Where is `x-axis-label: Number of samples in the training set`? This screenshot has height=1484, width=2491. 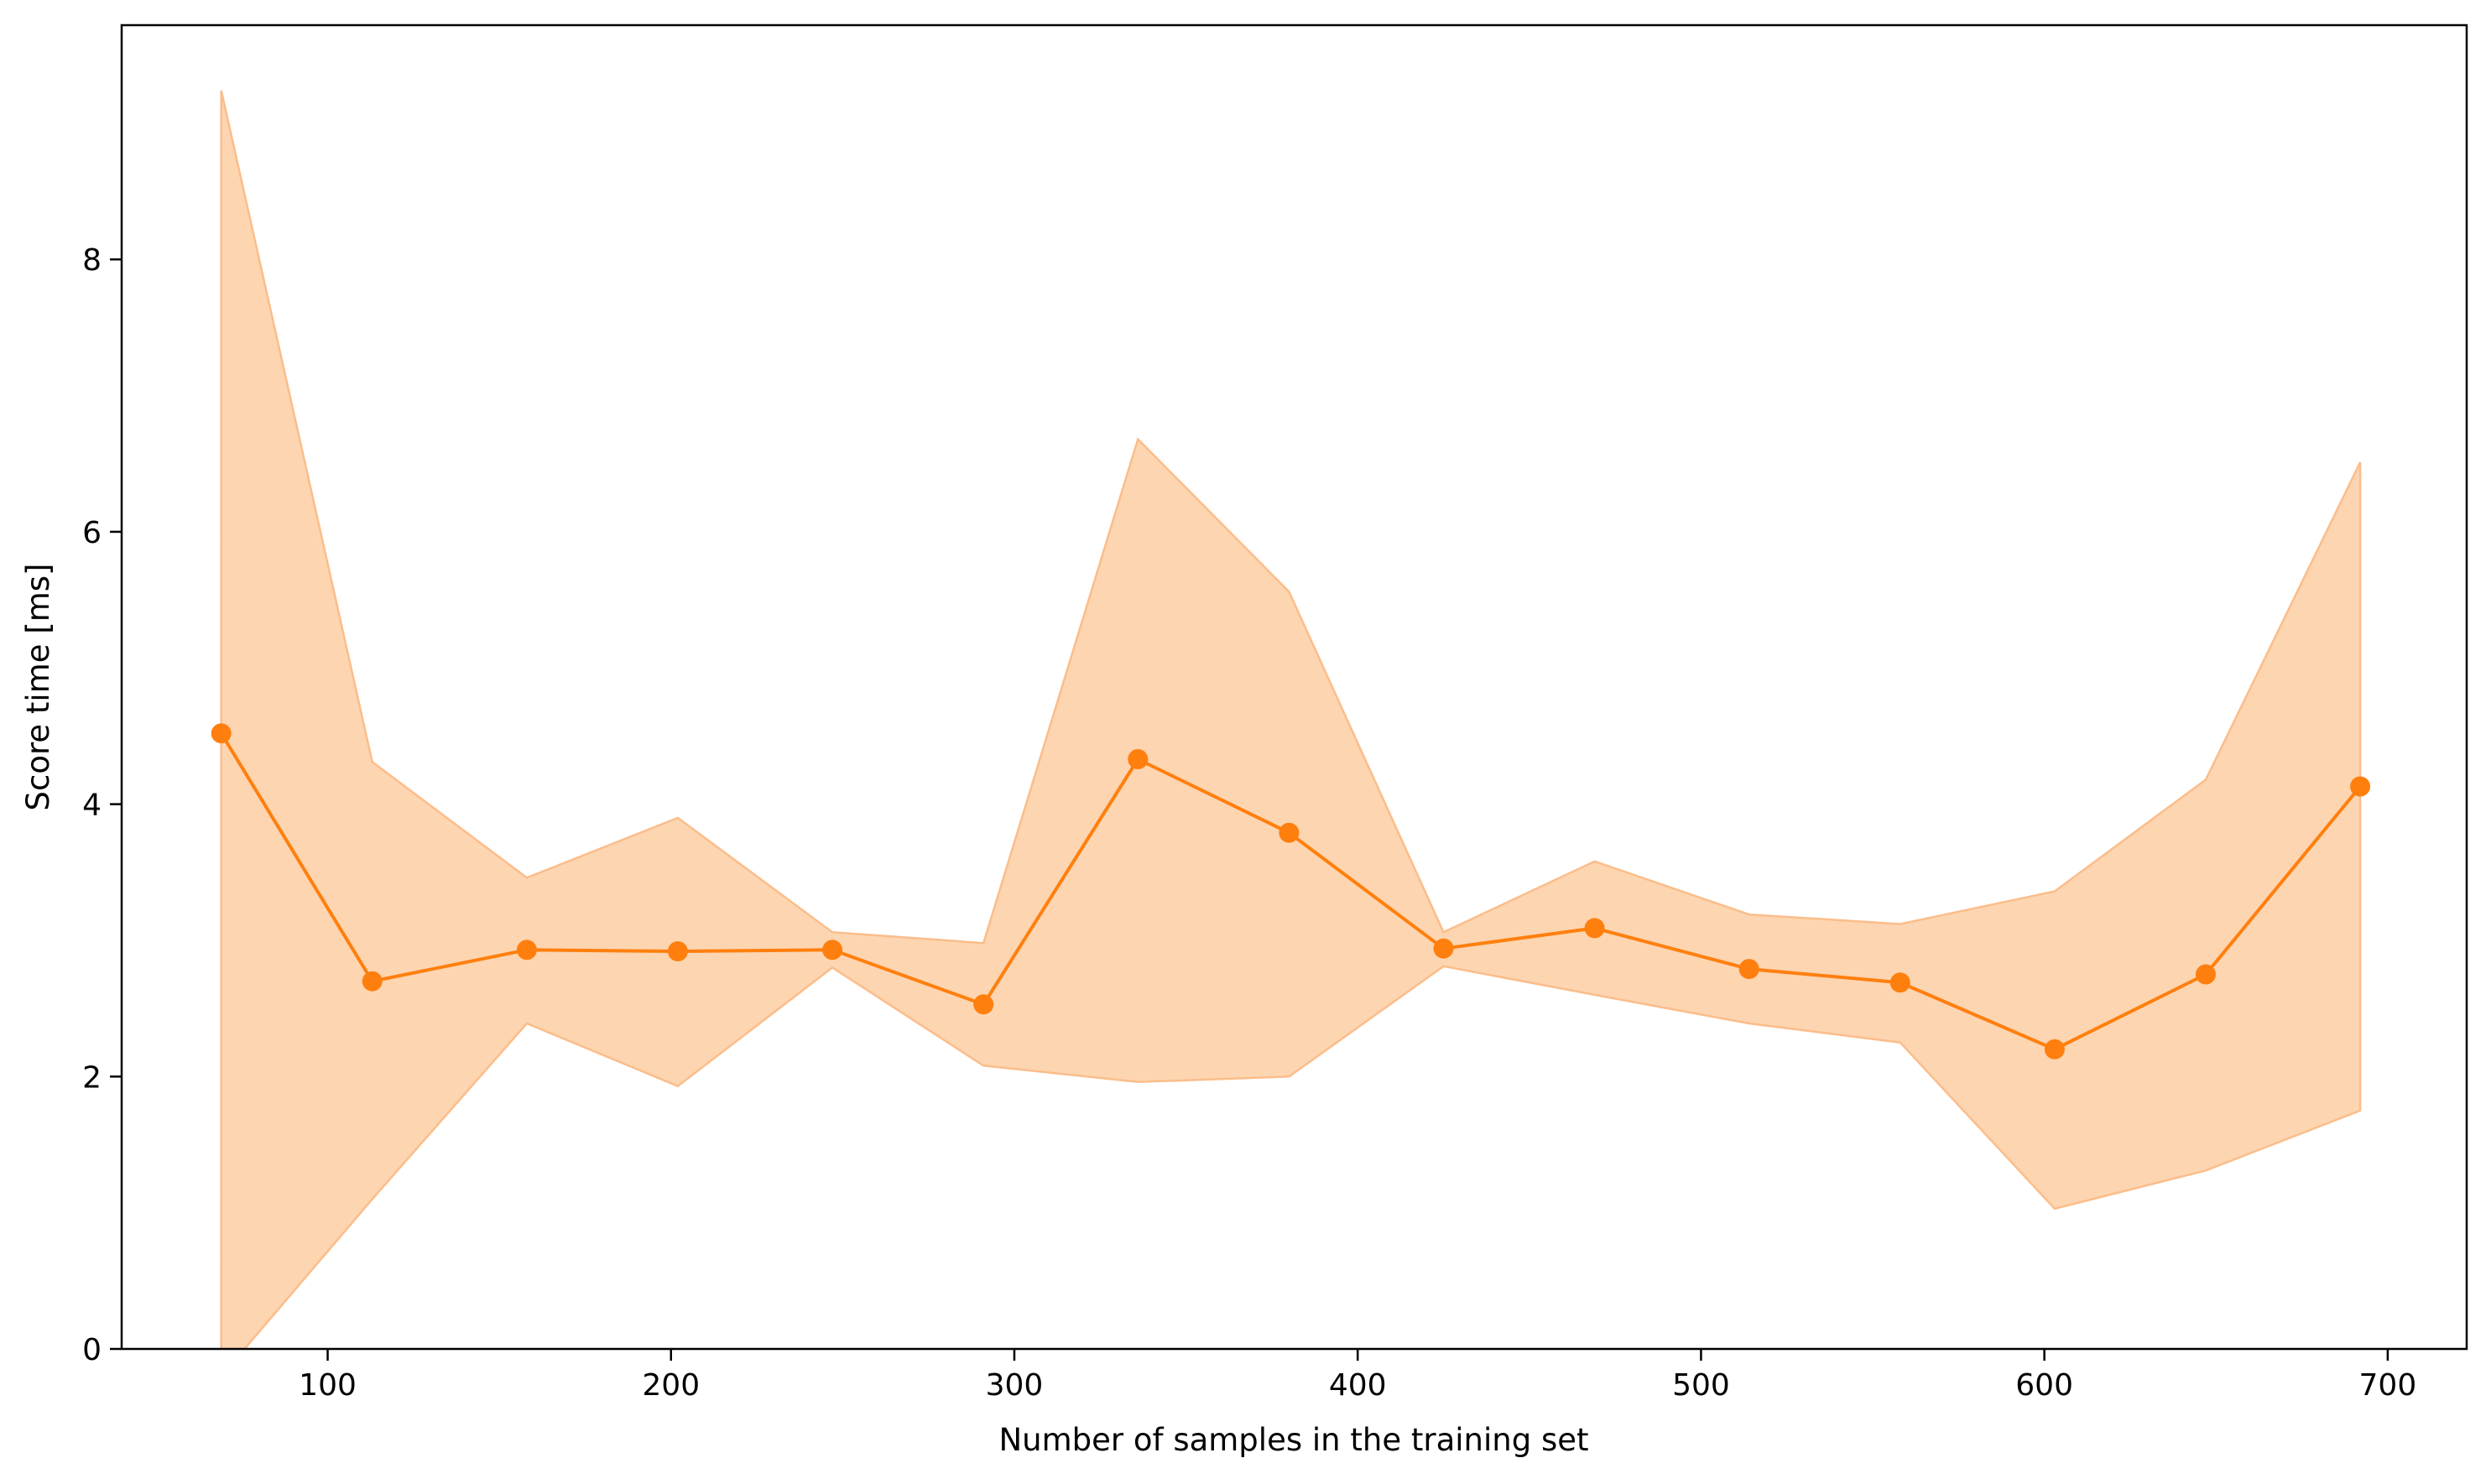
x-axis-label: Number of samples in the training set is located at coordinates (1294, 1440).